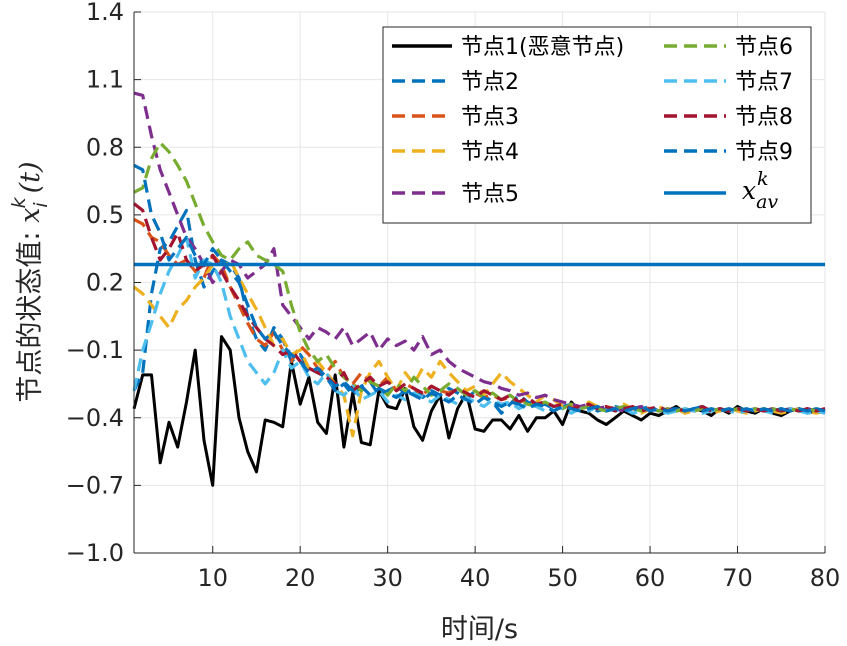  Describe the element at coordinates (479, 629) in the screenshot. I see `x-axis-title: 时间/s` at that location.